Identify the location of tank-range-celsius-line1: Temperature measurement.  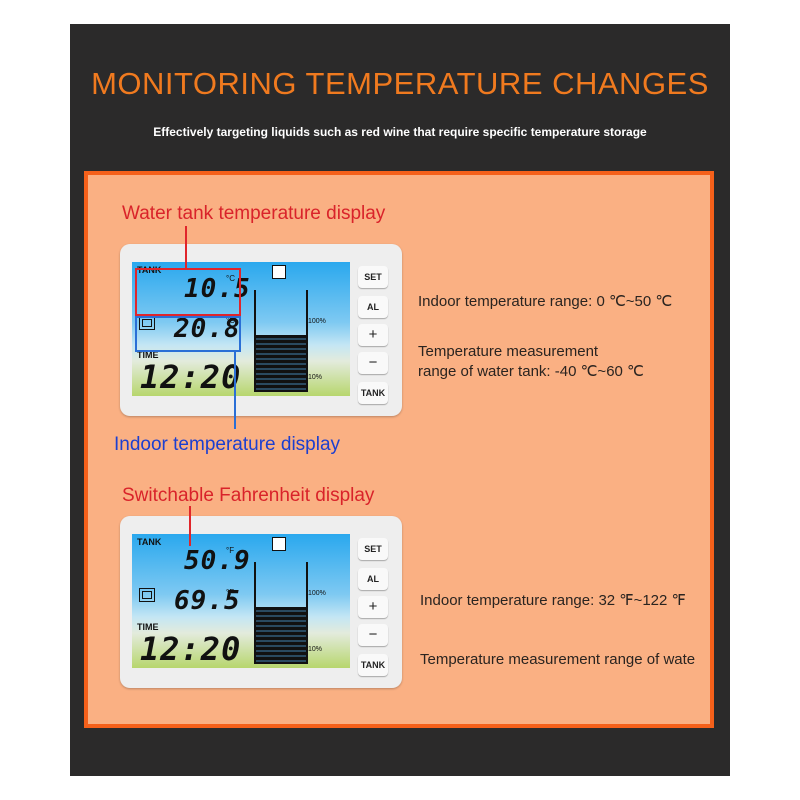
(508, 351).